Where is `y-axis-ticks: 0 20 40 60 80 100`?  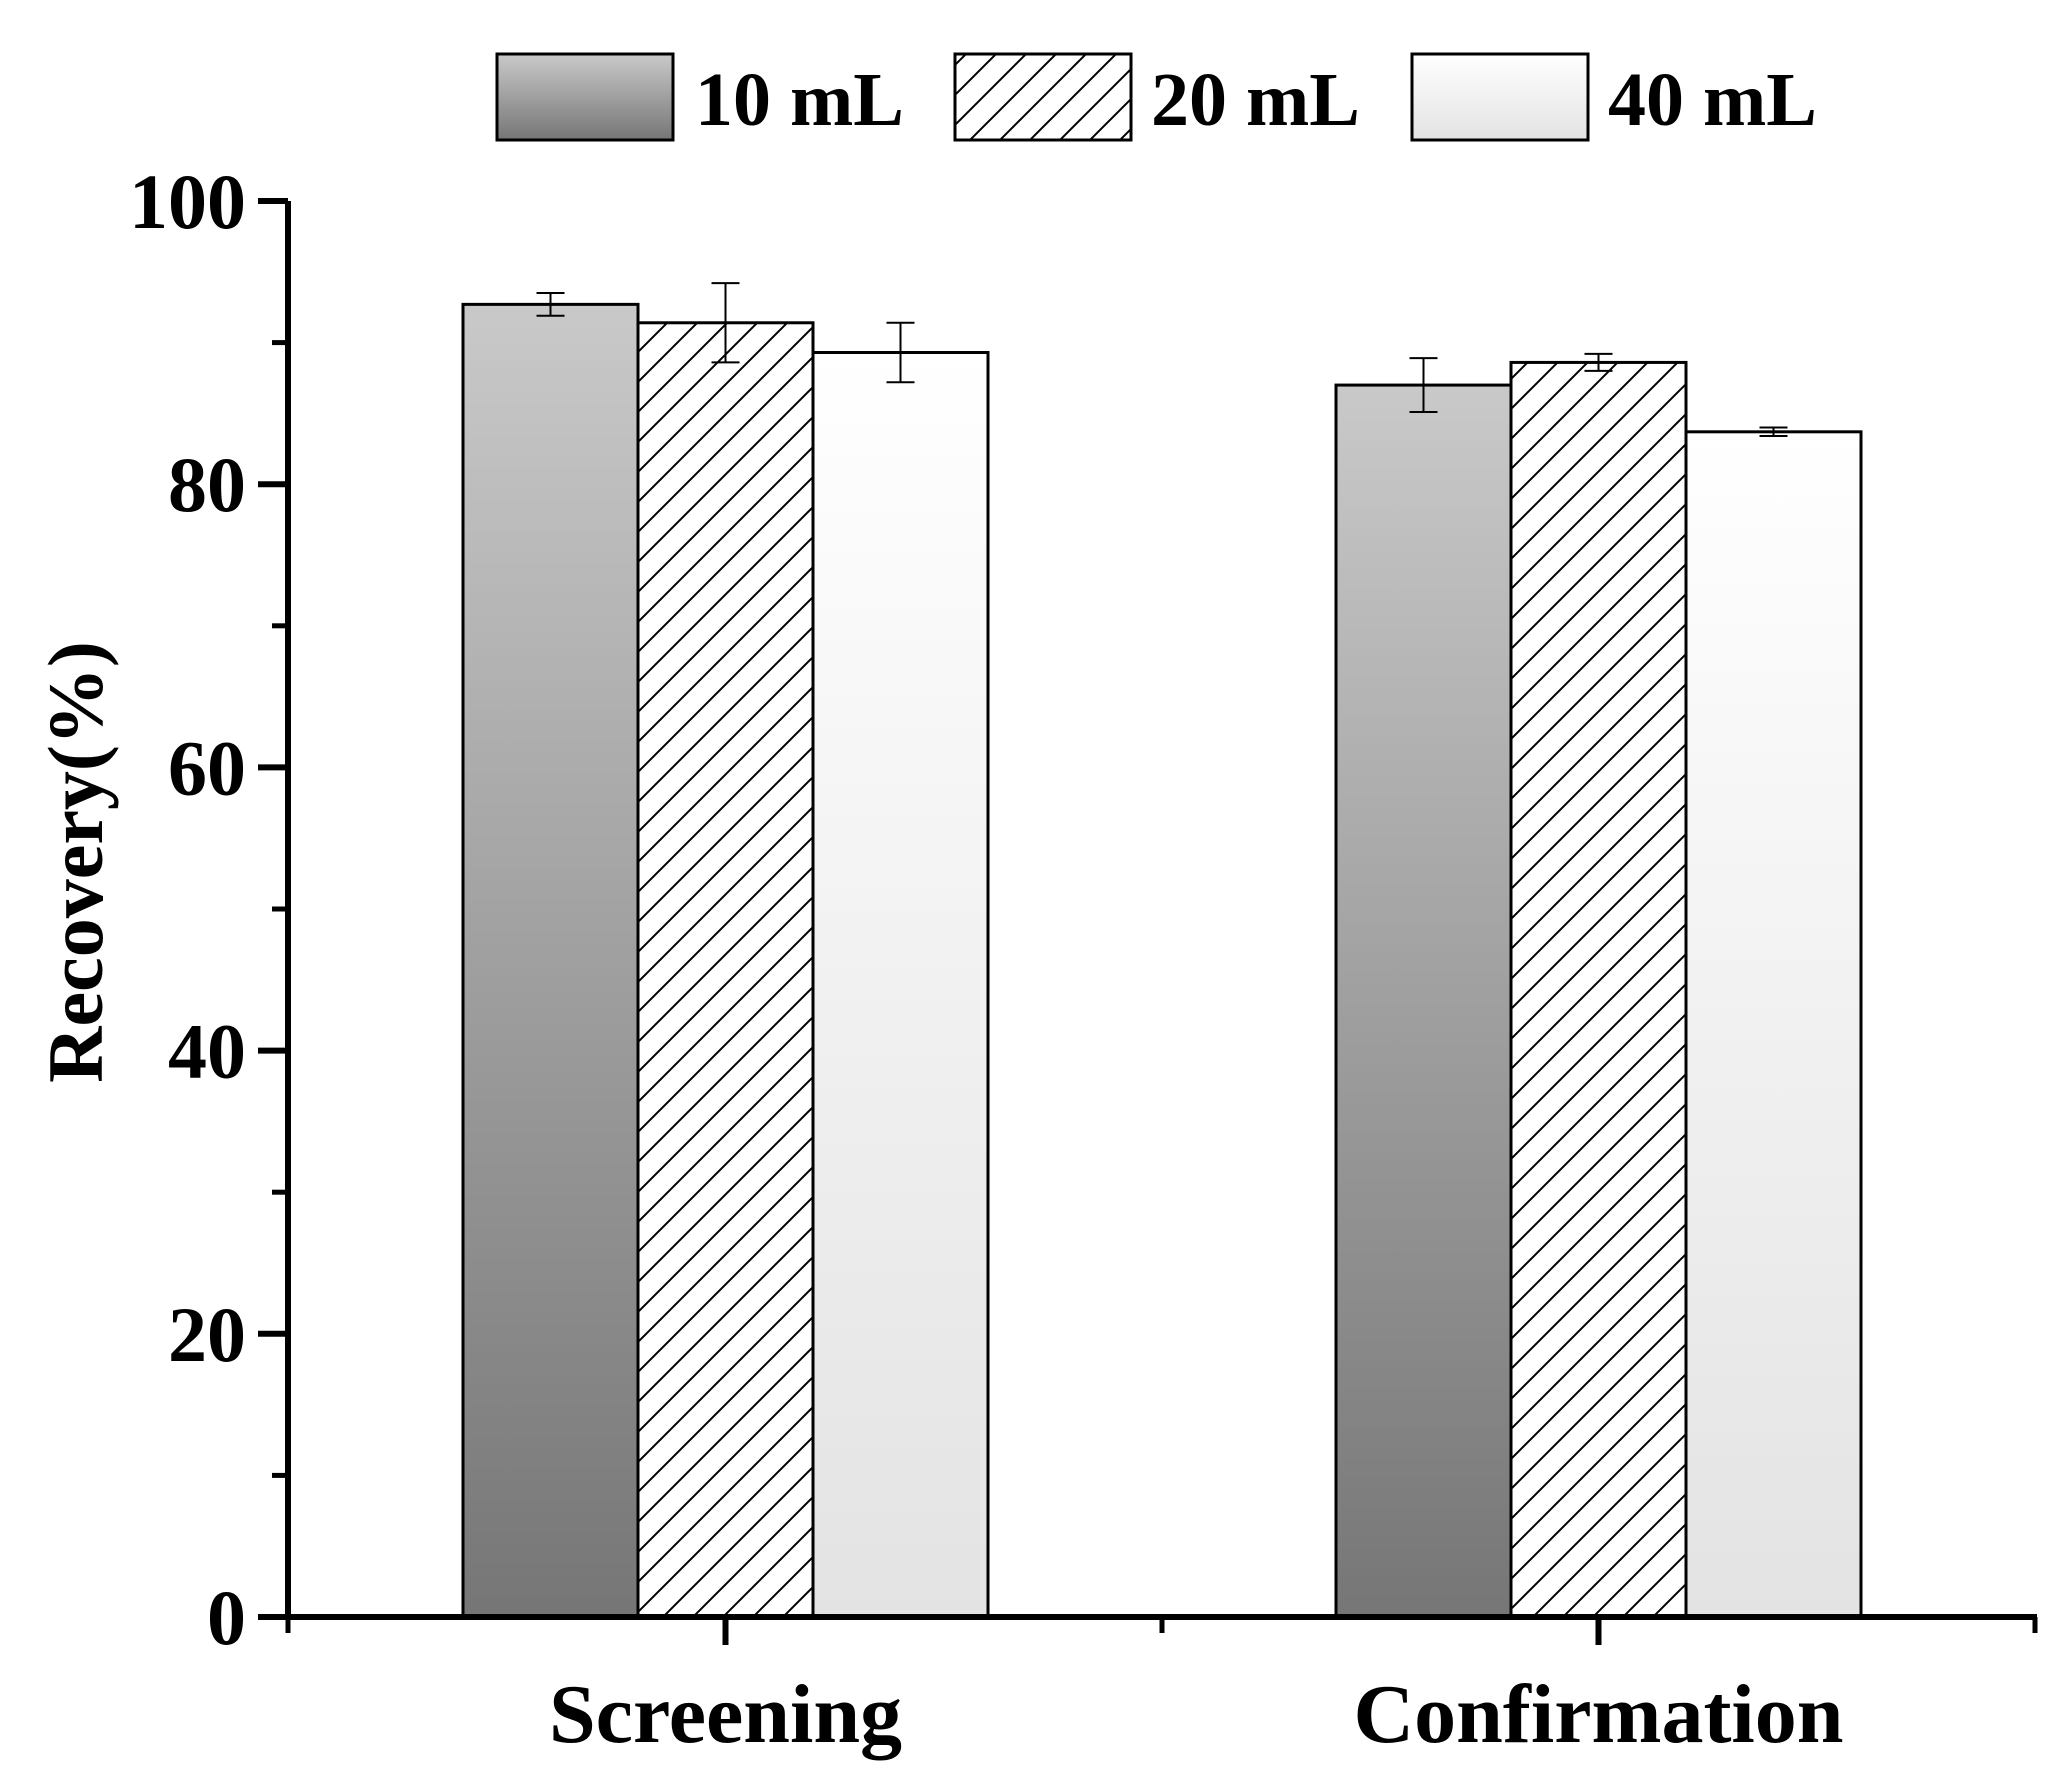 y-axis-ticks: 0 20 40 60 80 100 is located at coordinates (208, 909).